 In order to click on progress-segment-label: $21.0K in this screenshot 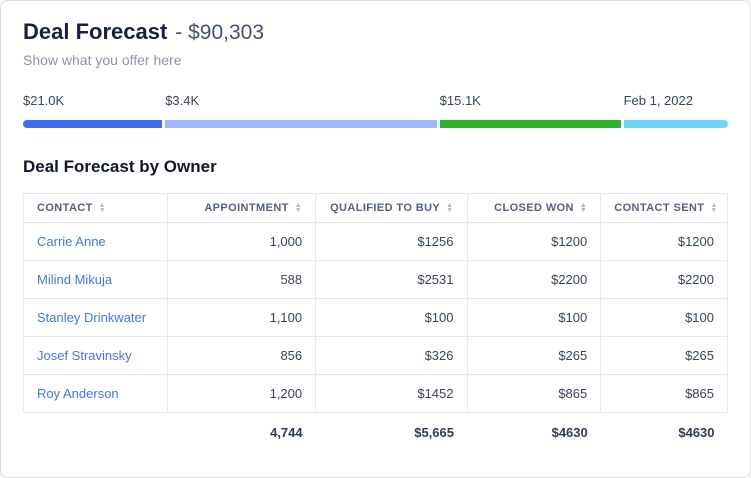, I will do `click(44, 100)`.